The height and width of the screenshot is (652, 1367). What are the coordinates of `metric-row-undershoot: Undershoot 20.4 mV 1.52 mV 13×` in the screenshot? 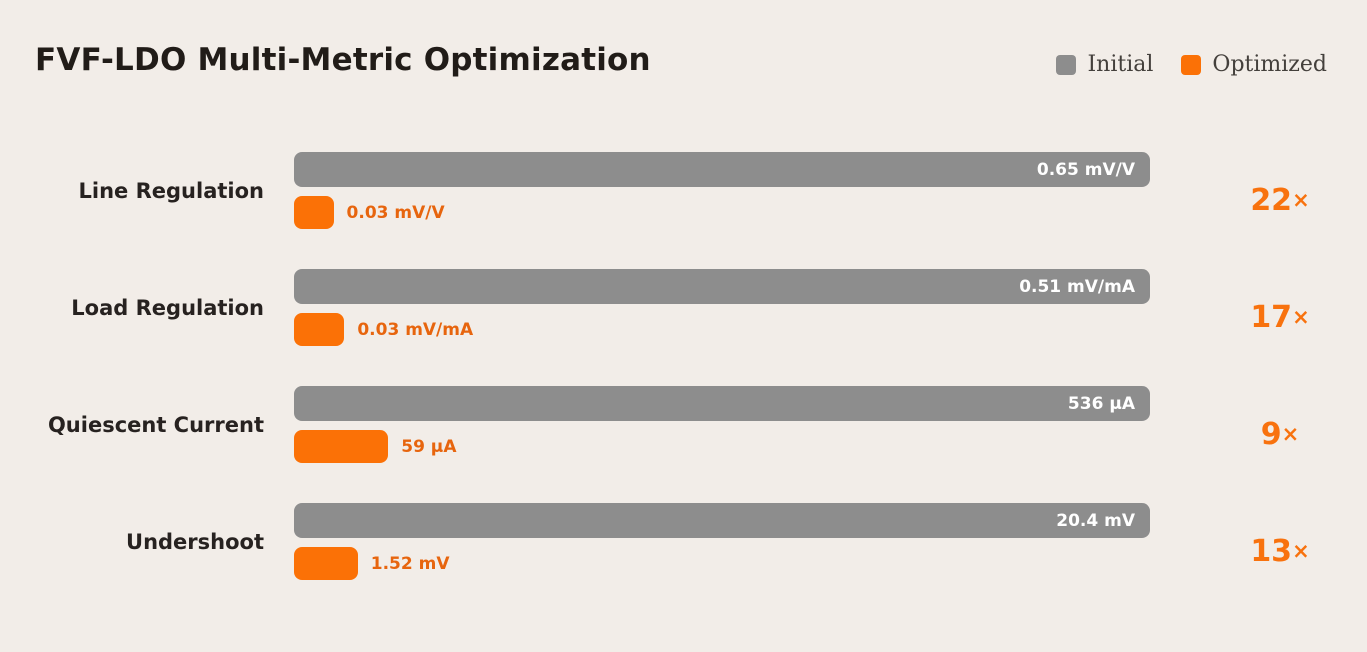 It's located at (683, 541).